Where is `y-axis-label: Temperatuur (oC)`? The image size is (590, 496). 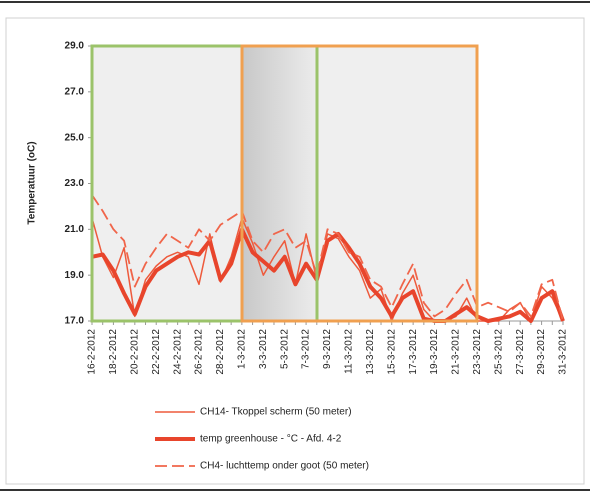
y-axis-label: Temperatuur (oC) is located at coordinates (32, 182).